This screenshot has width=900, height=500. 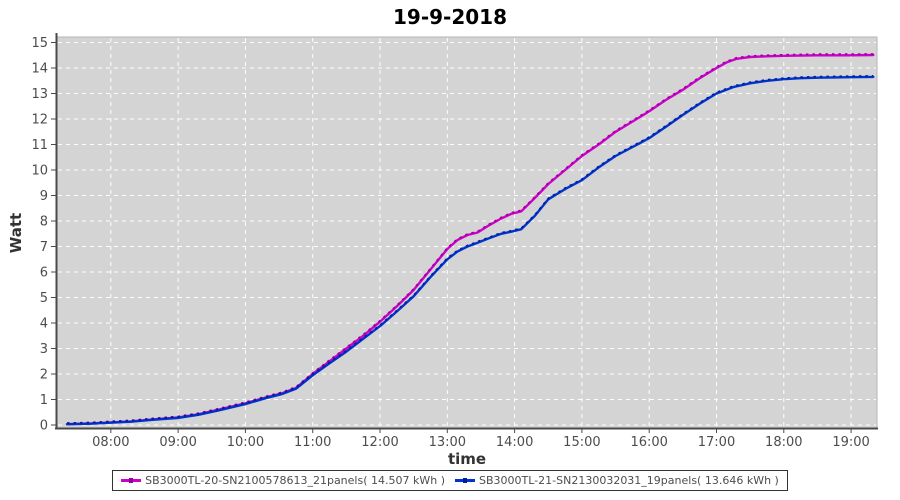 I want to click on x-tick-label: 19:00, so click(x=850, y=442).